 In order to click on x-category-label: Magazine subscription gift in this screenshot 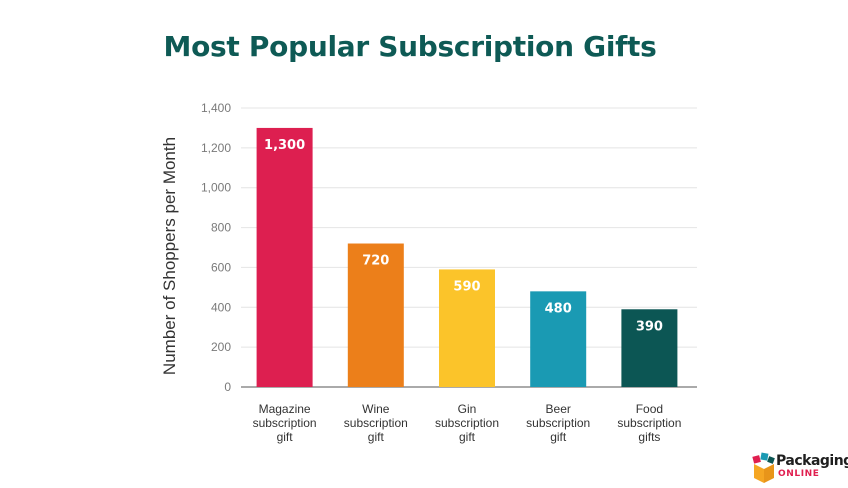, I will do `click(285, 423)`.